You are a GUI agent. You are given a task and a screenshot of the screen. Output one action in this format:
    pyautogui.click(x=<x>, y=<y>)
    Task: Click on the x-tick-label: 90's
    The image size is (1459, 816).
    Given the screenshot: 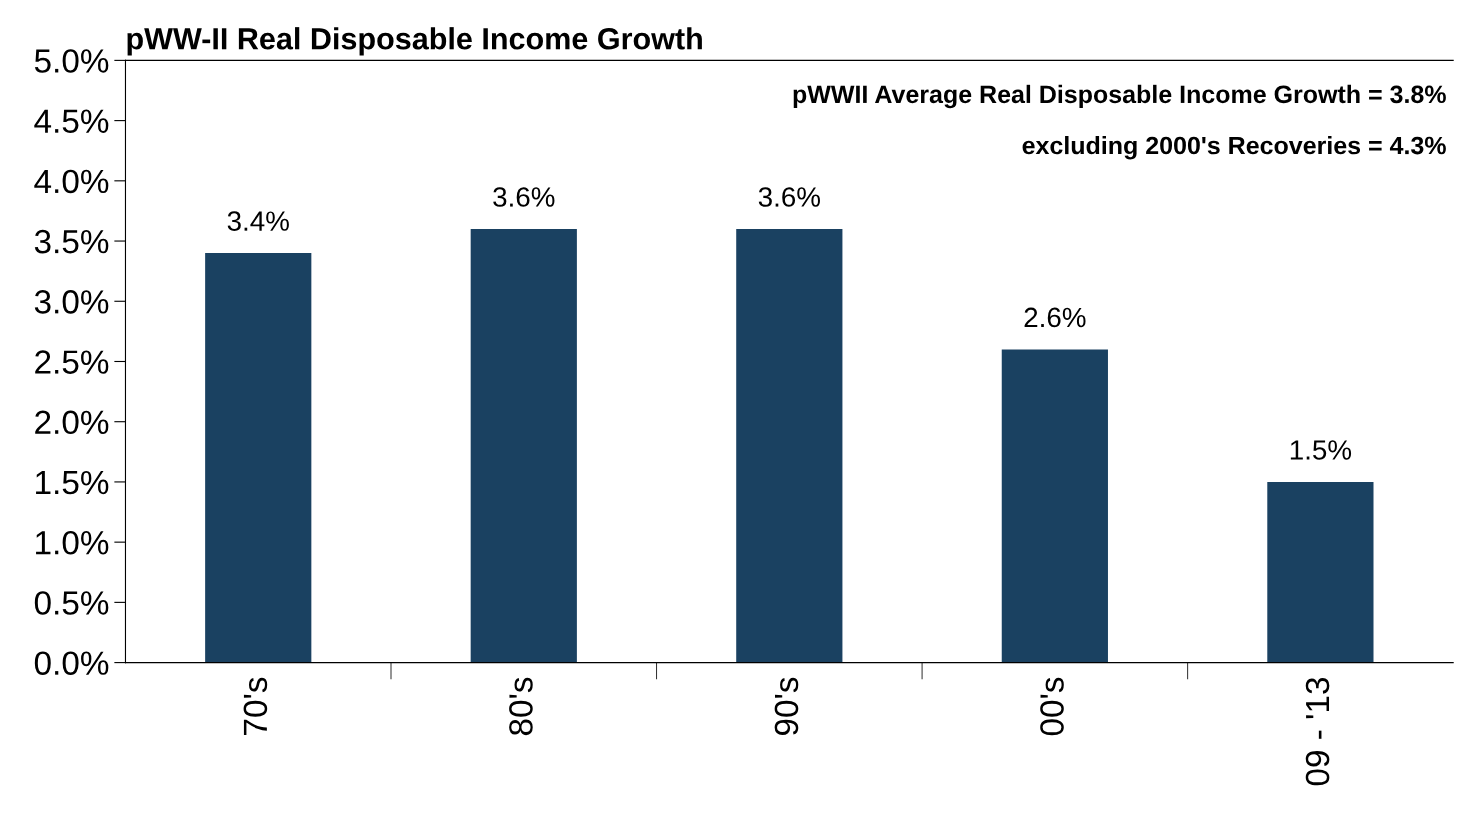 What is the action you would take?
    pyautogui.click(x=786, y=706)
    